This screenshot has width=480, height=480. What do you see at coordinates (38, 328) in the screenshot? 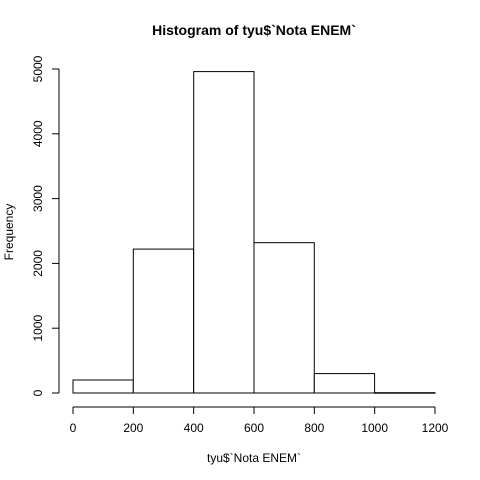
I see `y-tick-label-1: 1000` at bounding box center [38, 328].